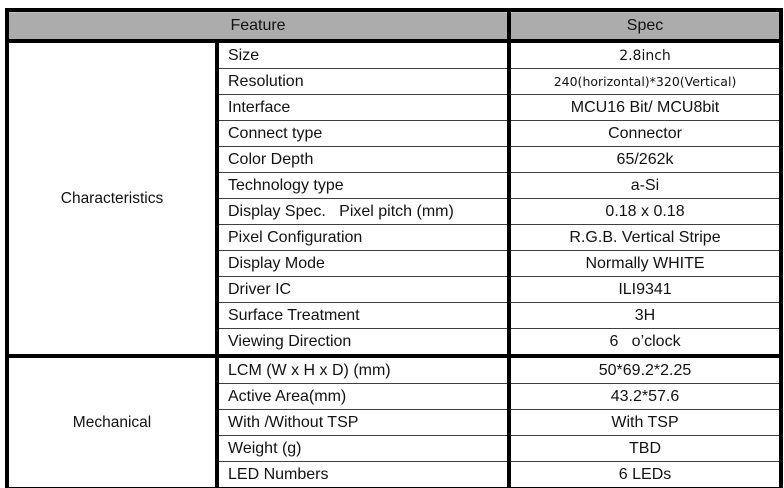 The image size is (784, 488). What do you see at coordinates (364, 133) in the screenshot?
I see `feature-cell: Connect type` at bounding box center [364, 133].